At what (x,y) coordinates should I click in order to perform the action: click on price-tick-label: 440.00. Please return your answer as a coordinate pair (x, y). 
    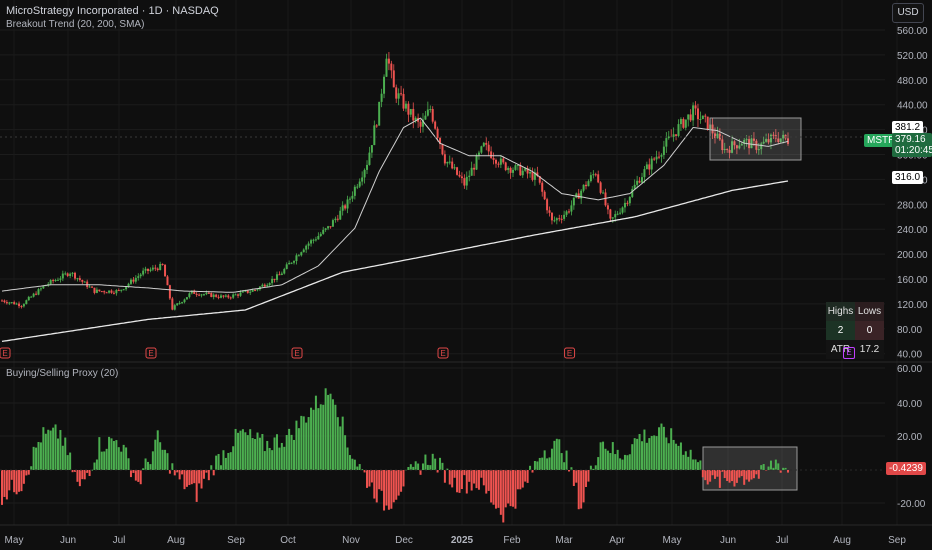
    Looking at the image, I should click on (912, 106).